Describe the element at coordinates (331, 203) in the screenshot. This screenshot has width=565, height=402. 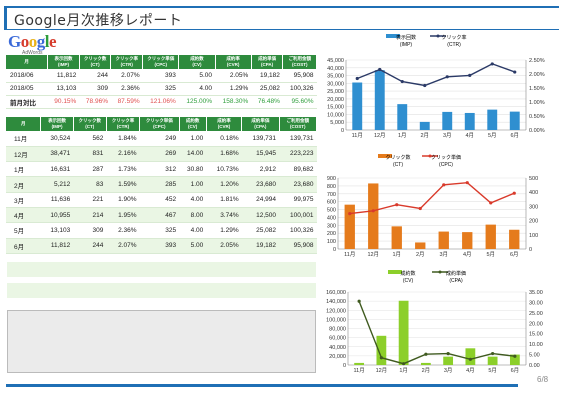
I see `y-tick-left: 600` at that location.